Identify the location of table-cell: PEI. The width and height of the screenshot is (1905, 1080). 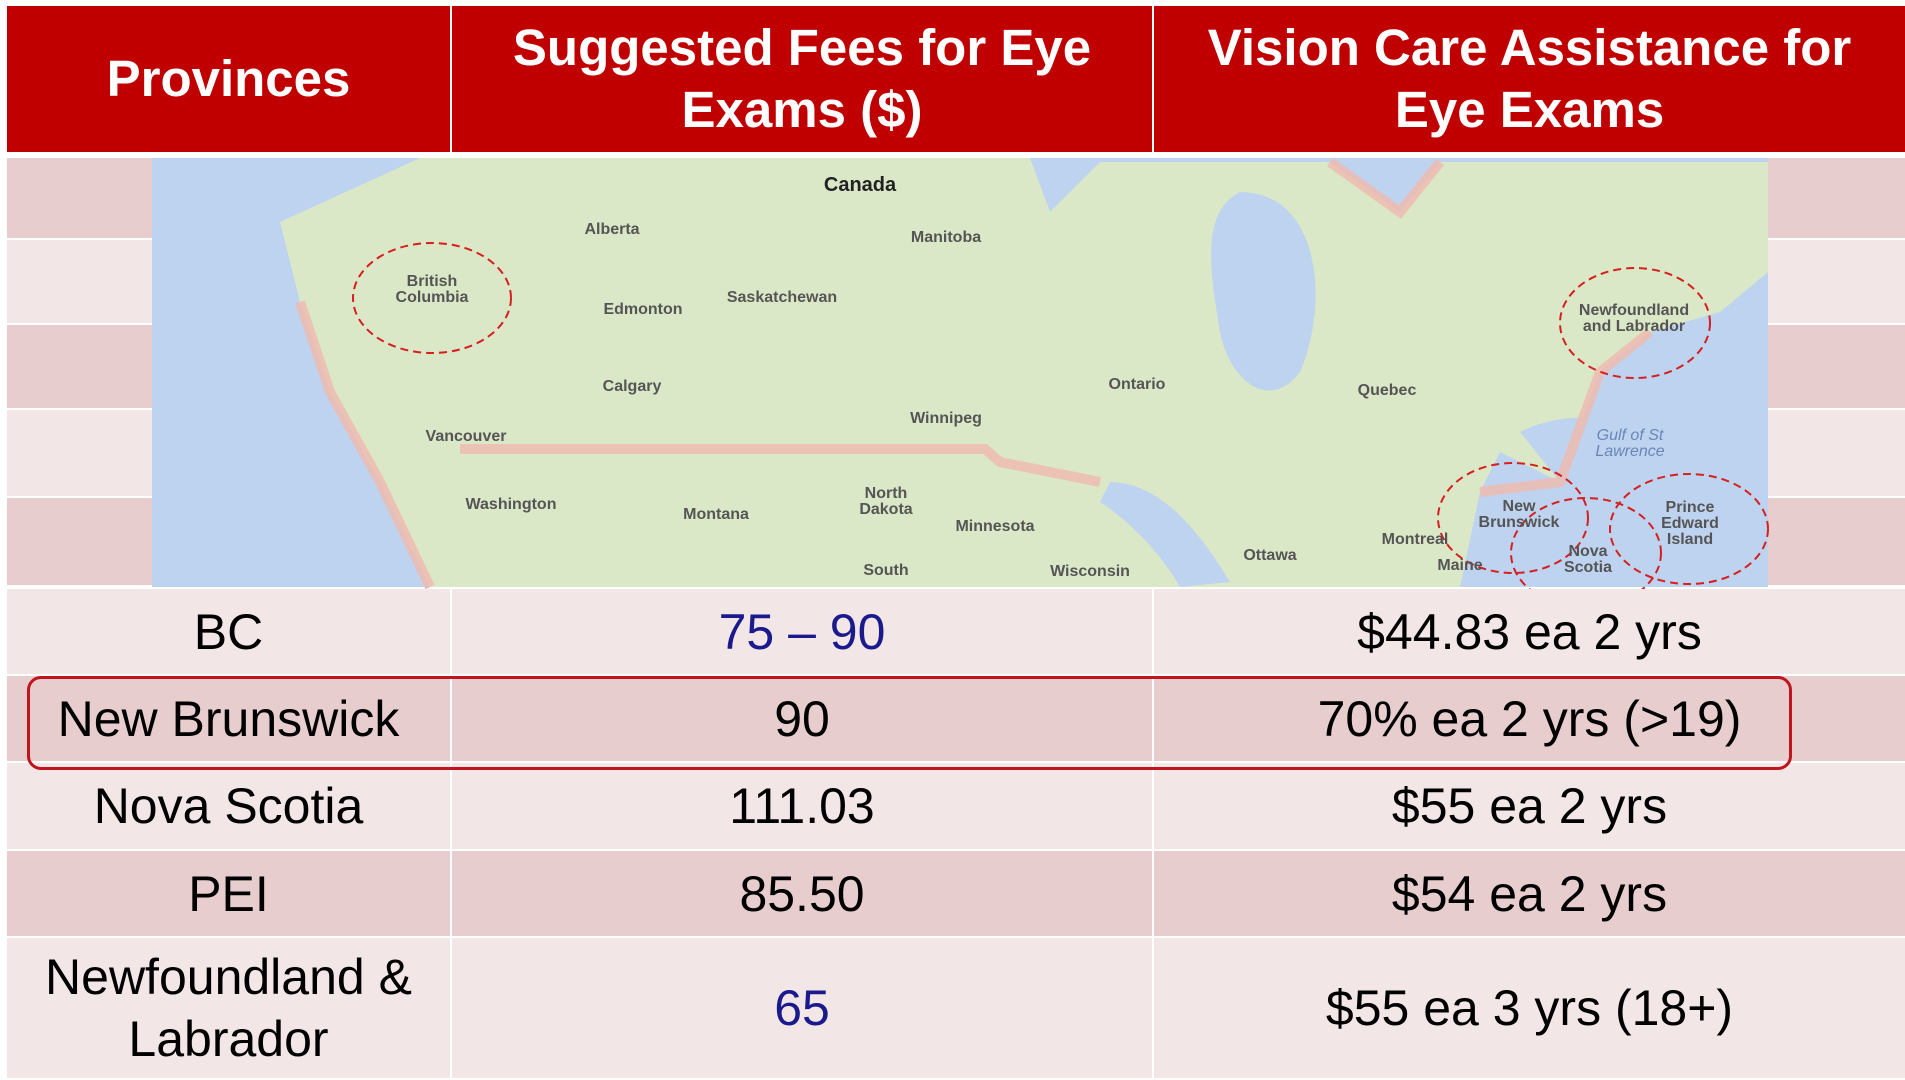
(228, 893).